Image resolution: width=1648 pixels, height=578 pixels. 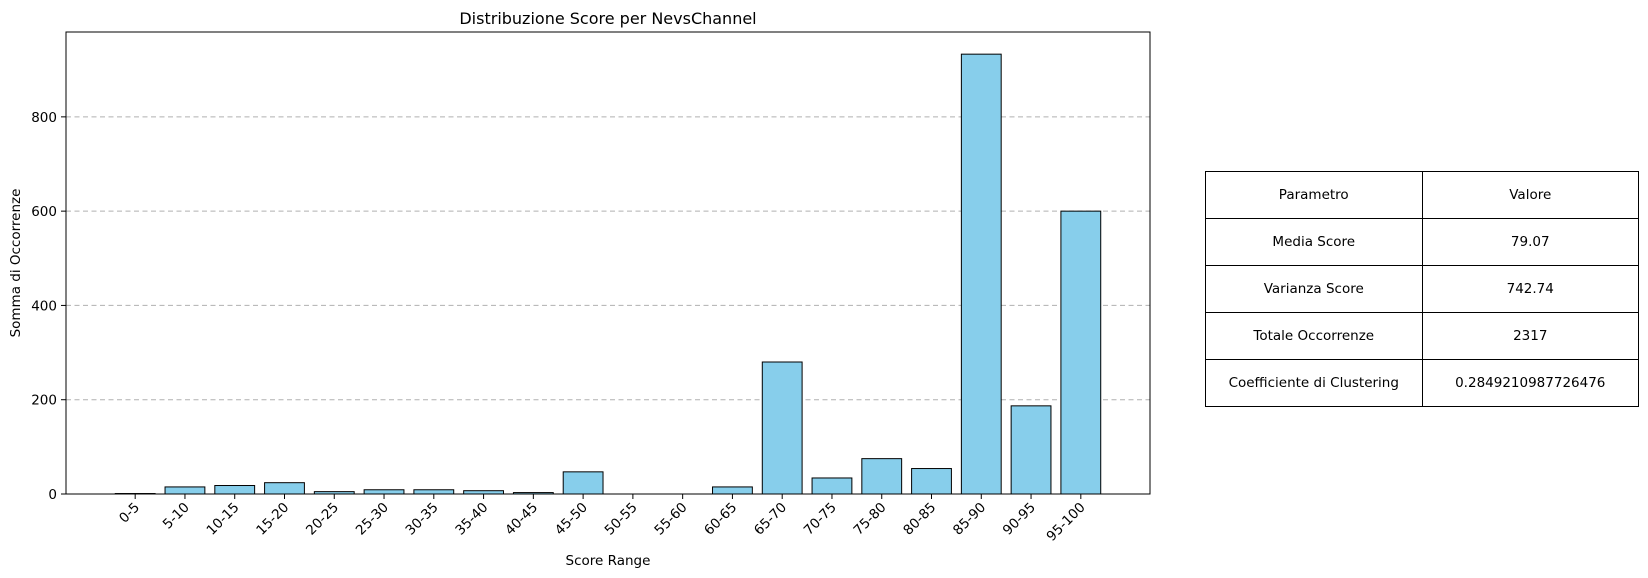 I want to click on x-tick-label: 5-10, so click(x=176, y=516).